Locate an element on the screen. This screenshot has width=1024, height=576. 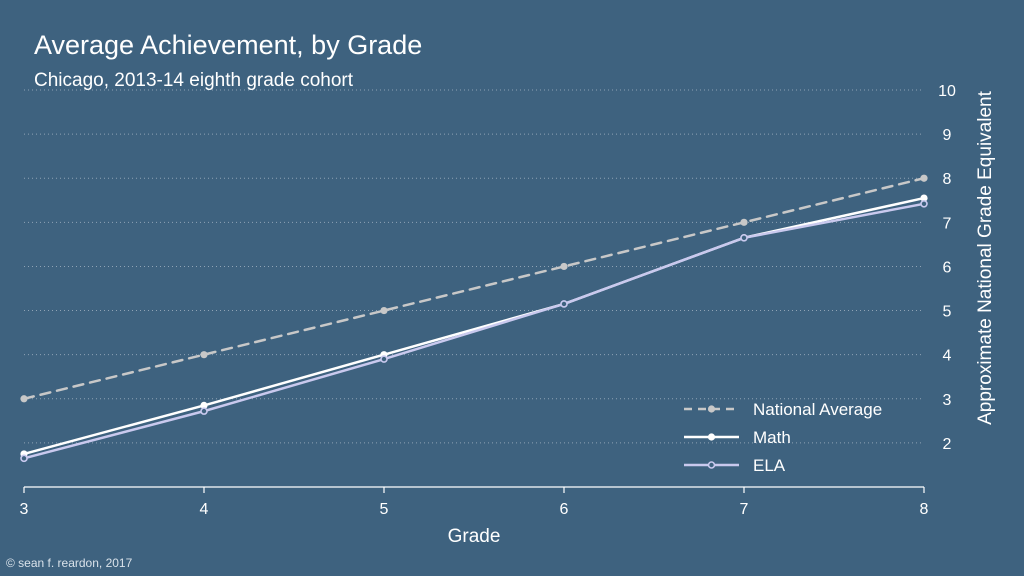
chart-title: Average Achievement, by Grade is located at coordinates (228, 45).